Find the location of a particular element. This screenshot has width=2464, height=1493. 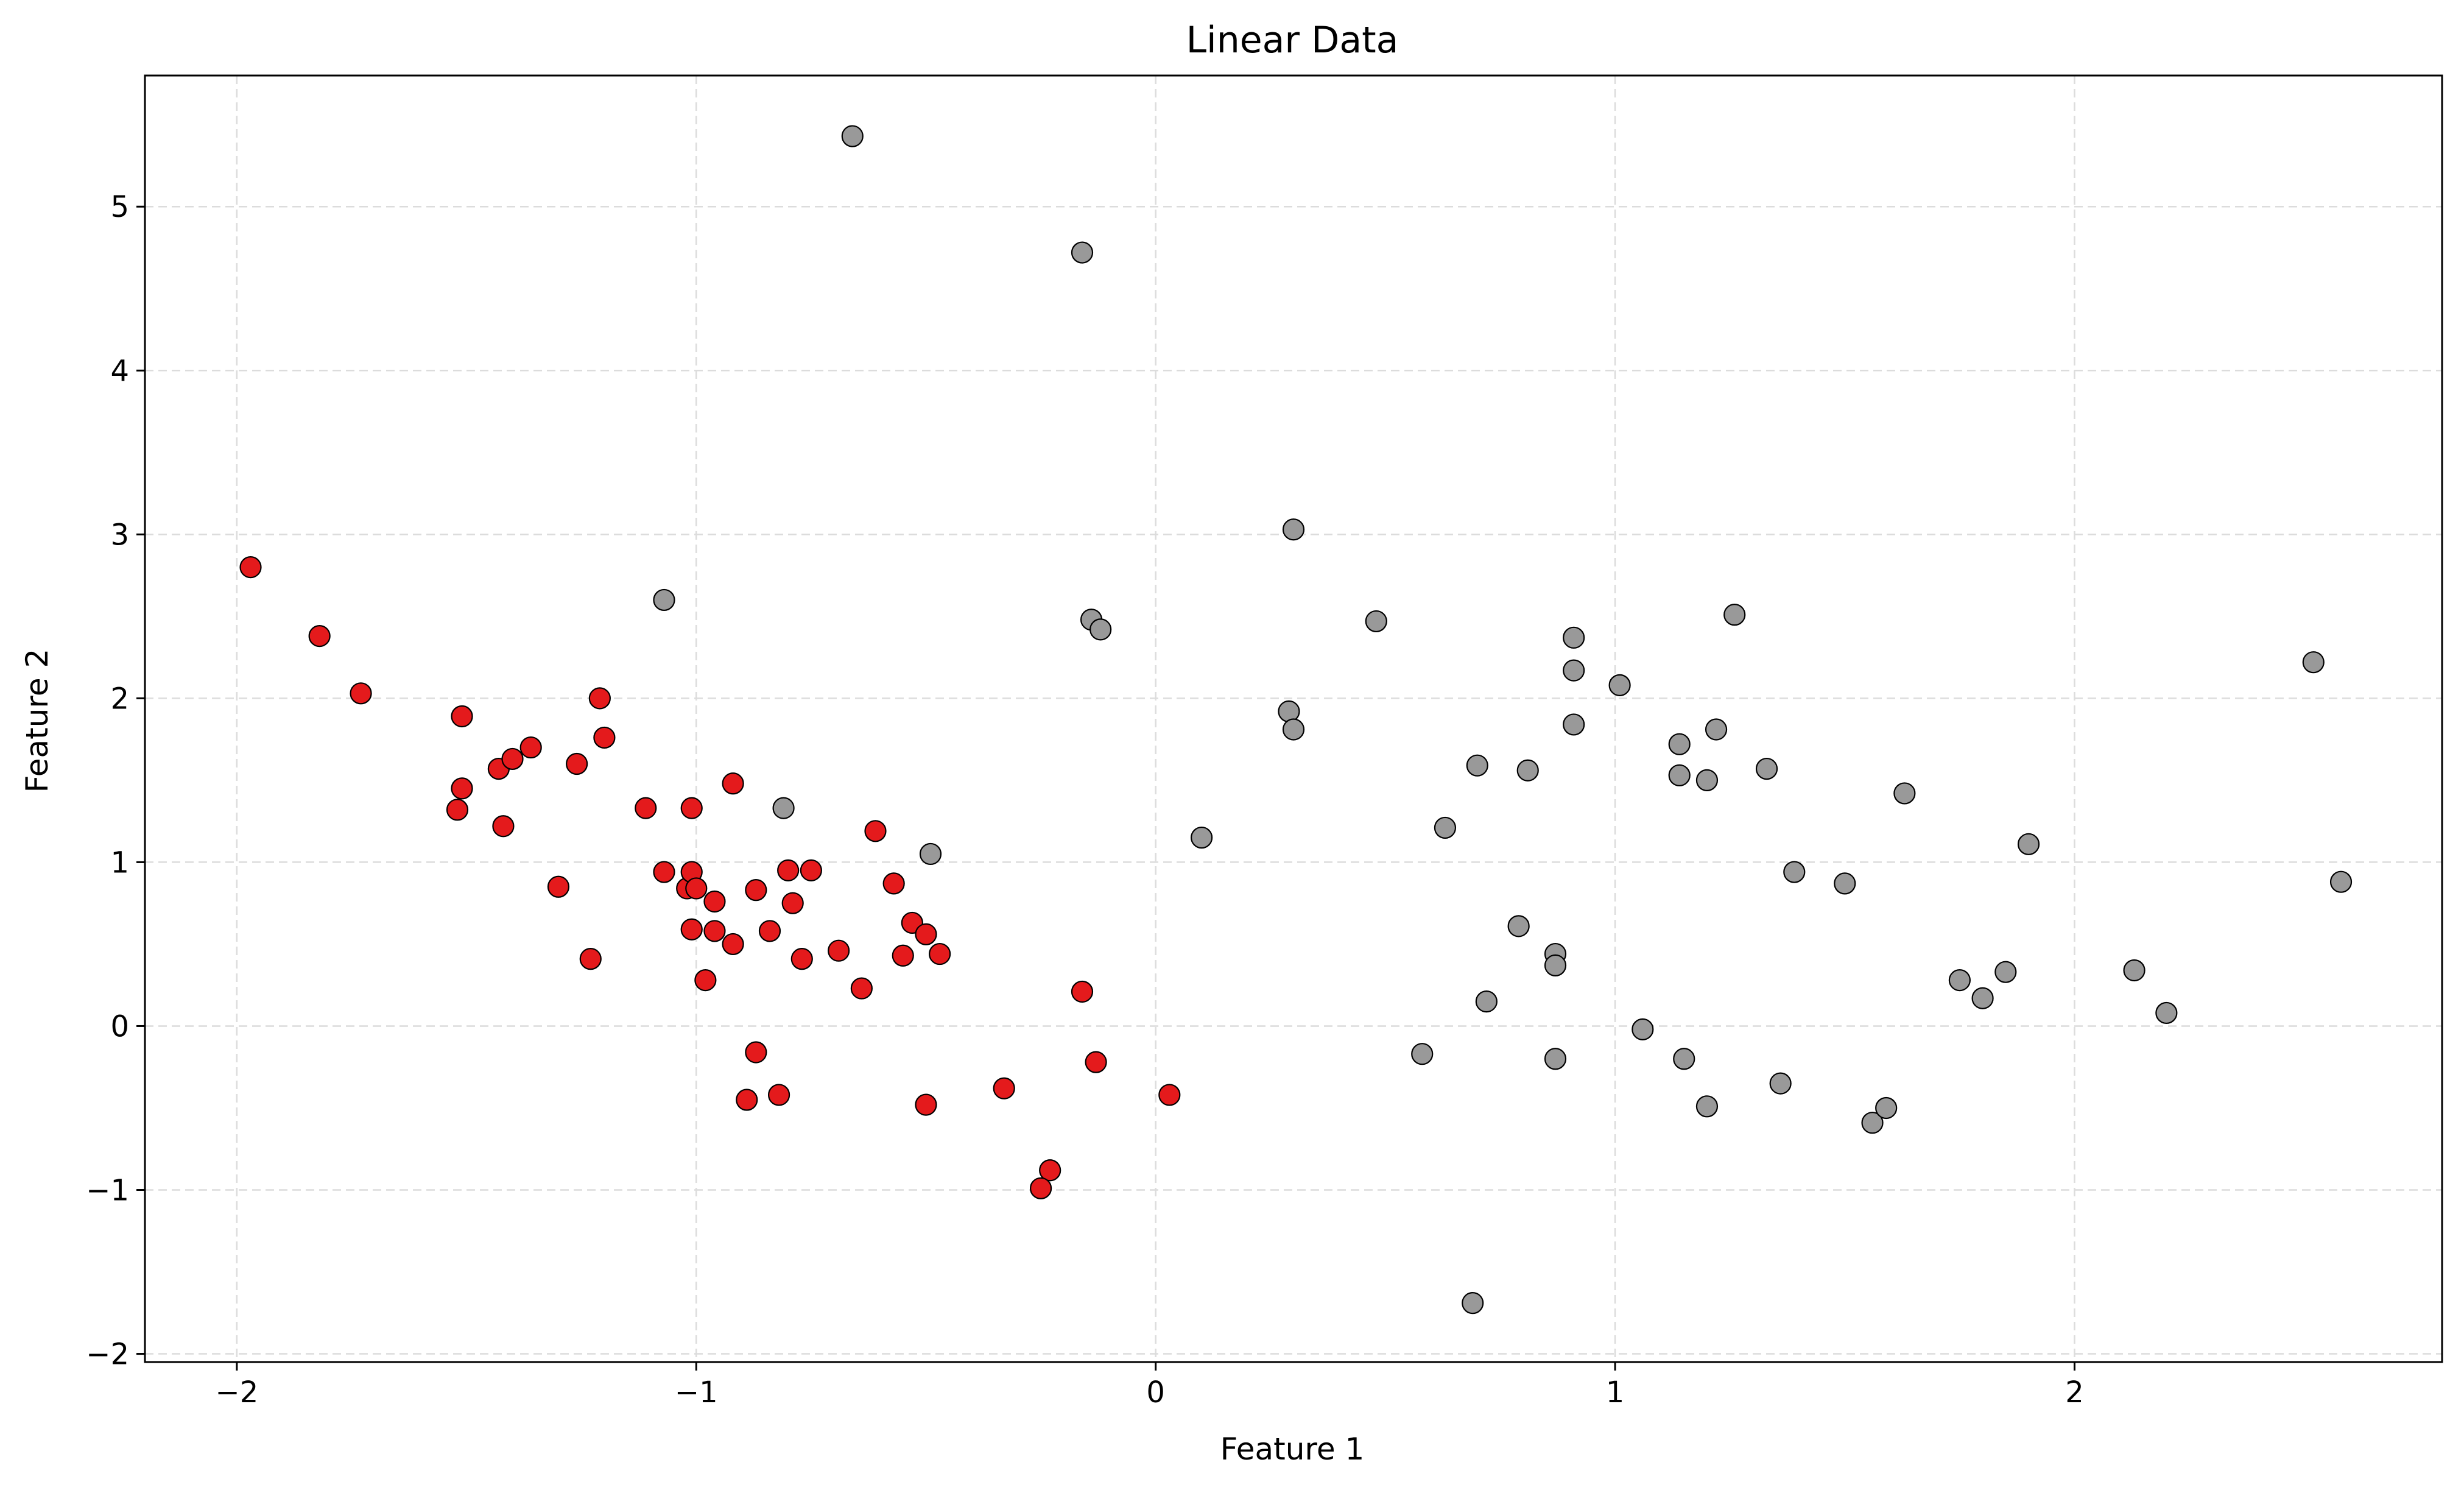

x-axis-label: Feature 1 is located at coordinates (1292, 1449).